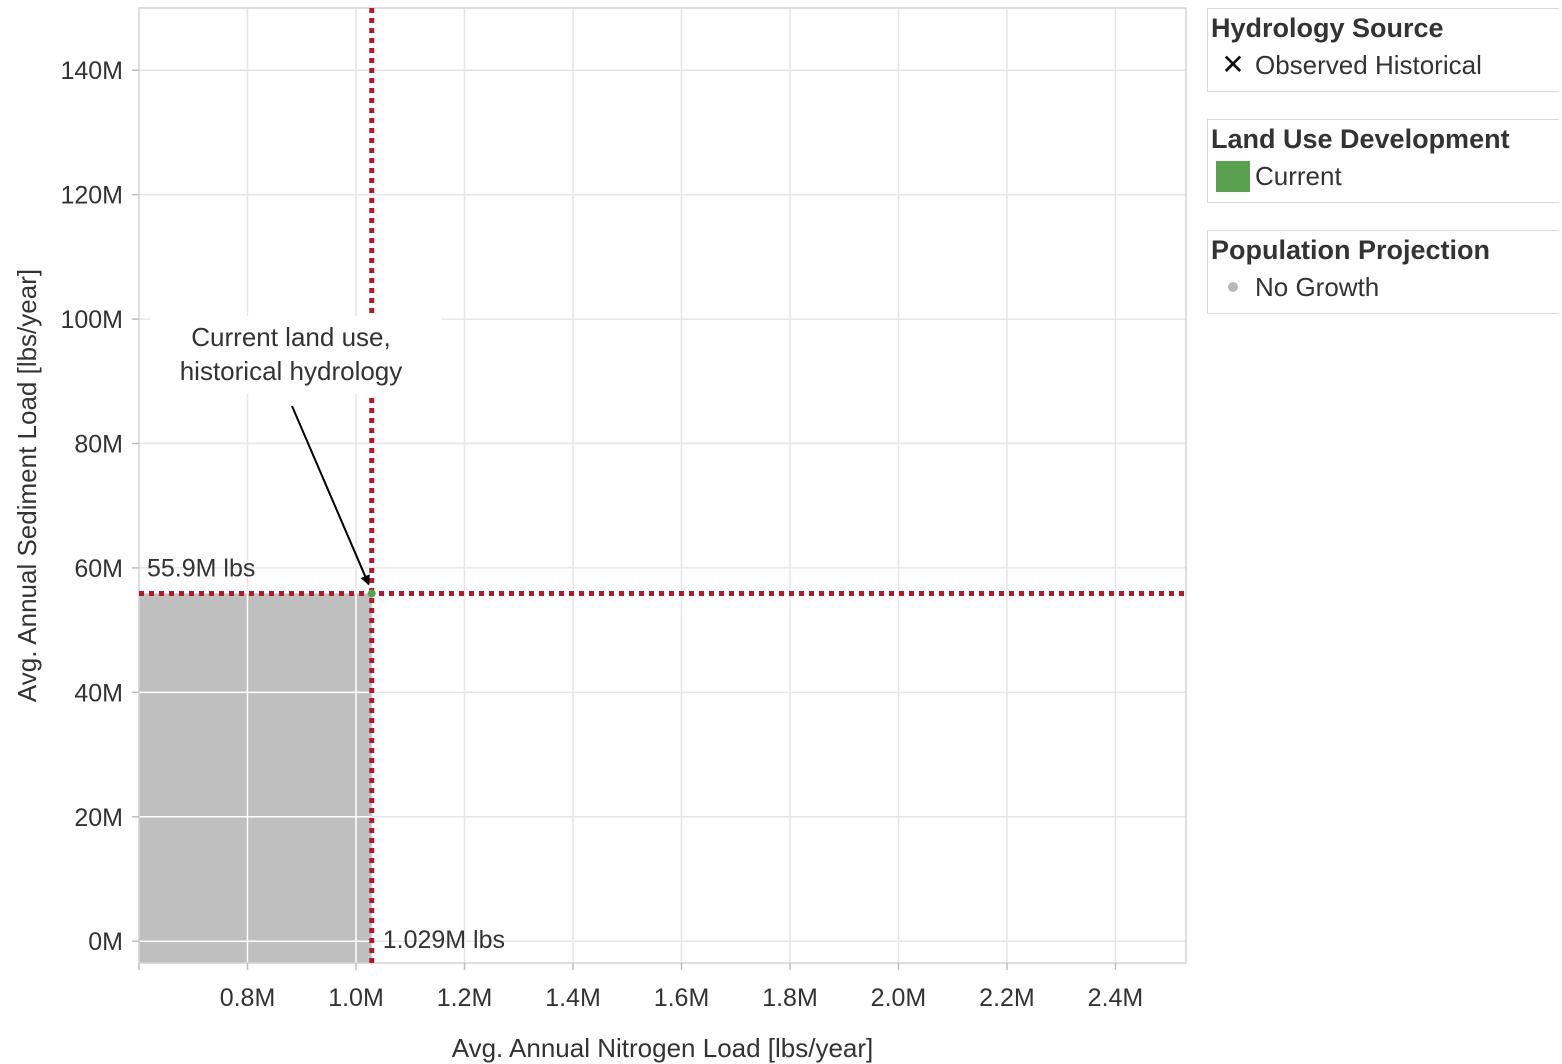 The height and width of the screenshot is (1064, 1562). I want to click on annotation-background, so click(296, 355).